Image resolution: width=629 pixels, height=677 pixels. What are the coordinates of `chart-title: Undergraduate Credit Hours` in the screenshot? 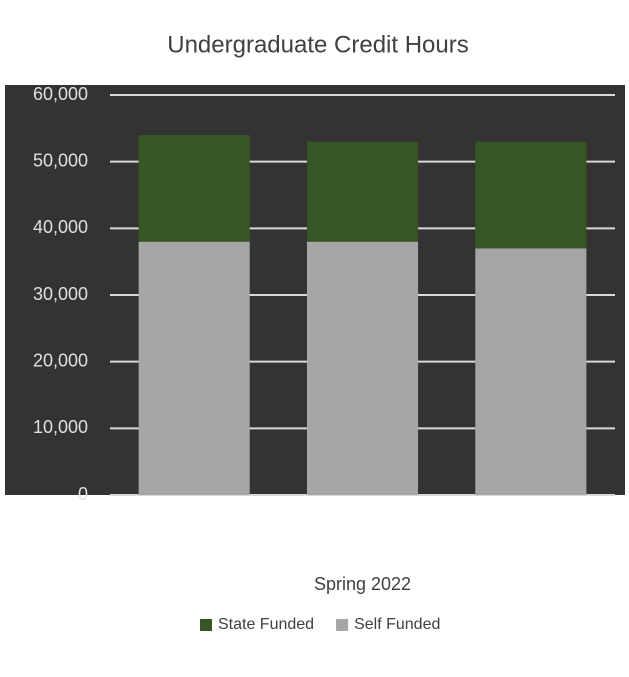 It's located at (318, 44).